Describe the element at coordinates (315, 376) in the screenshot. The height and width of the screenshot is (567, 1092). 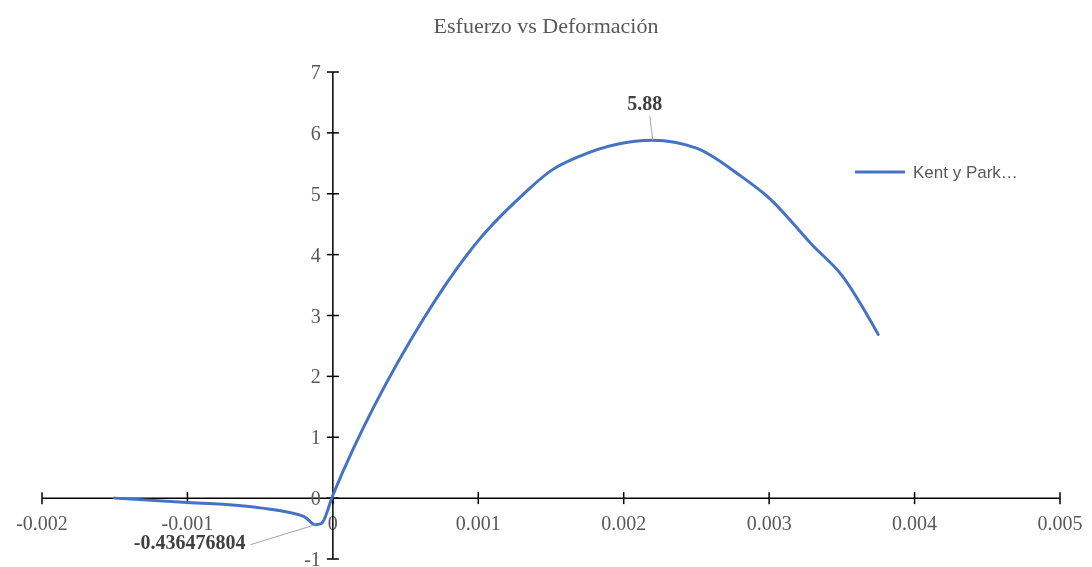
I see `y-tick-label: 2` at that location.